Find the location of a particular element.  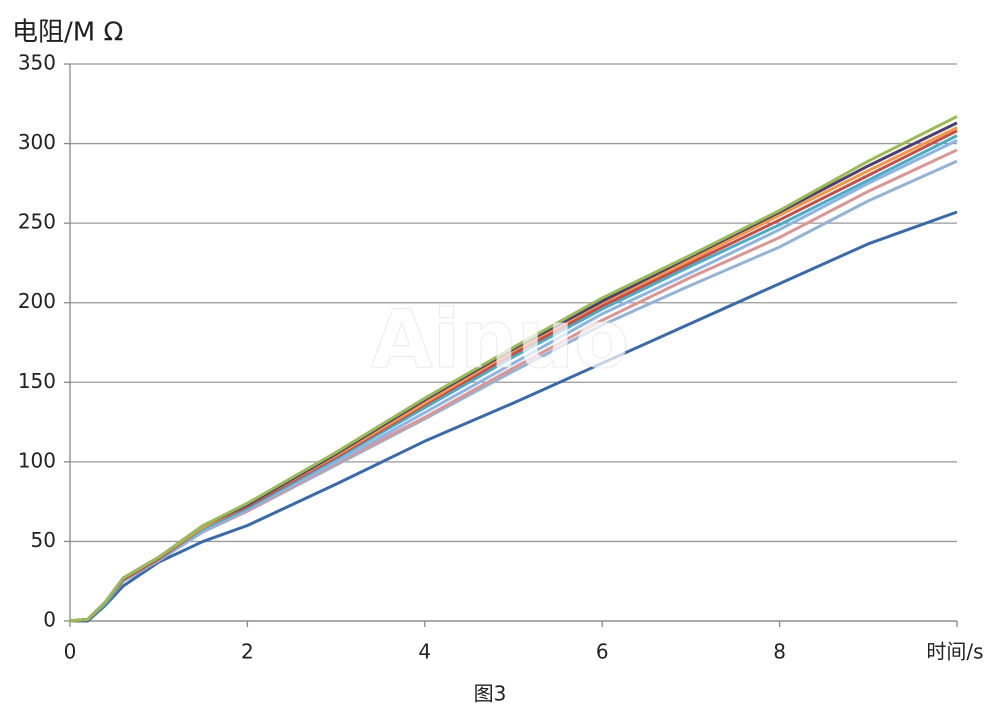

y-tick-label: 0 is located at coordinates (49, 620).